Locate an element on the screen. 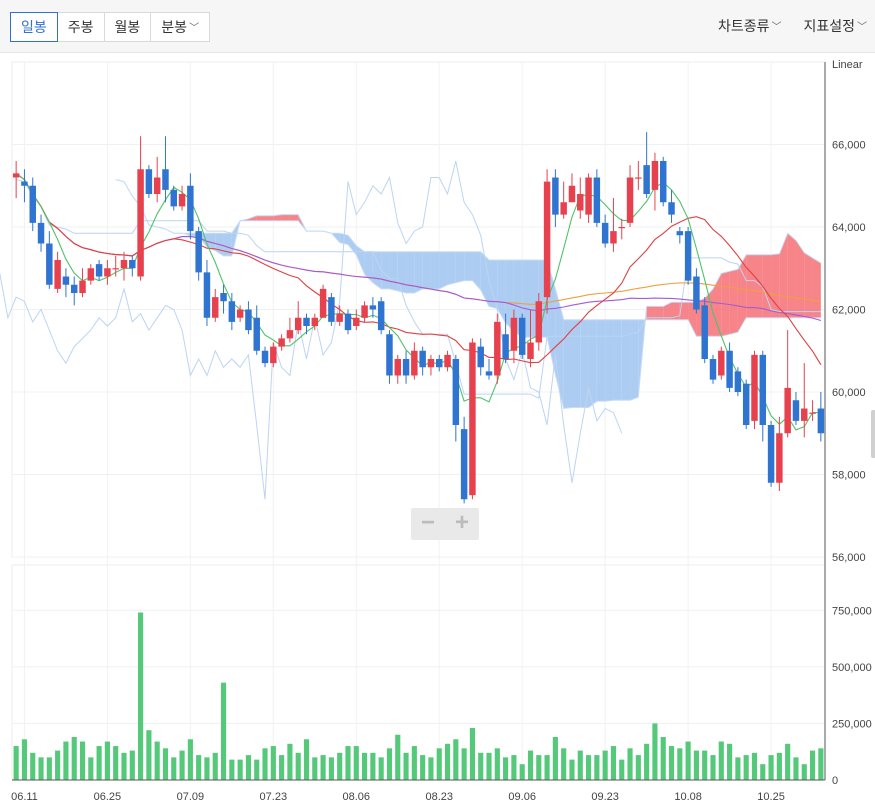 The image size is (875, 812). panel-handle is located at coordinates (873, 434).